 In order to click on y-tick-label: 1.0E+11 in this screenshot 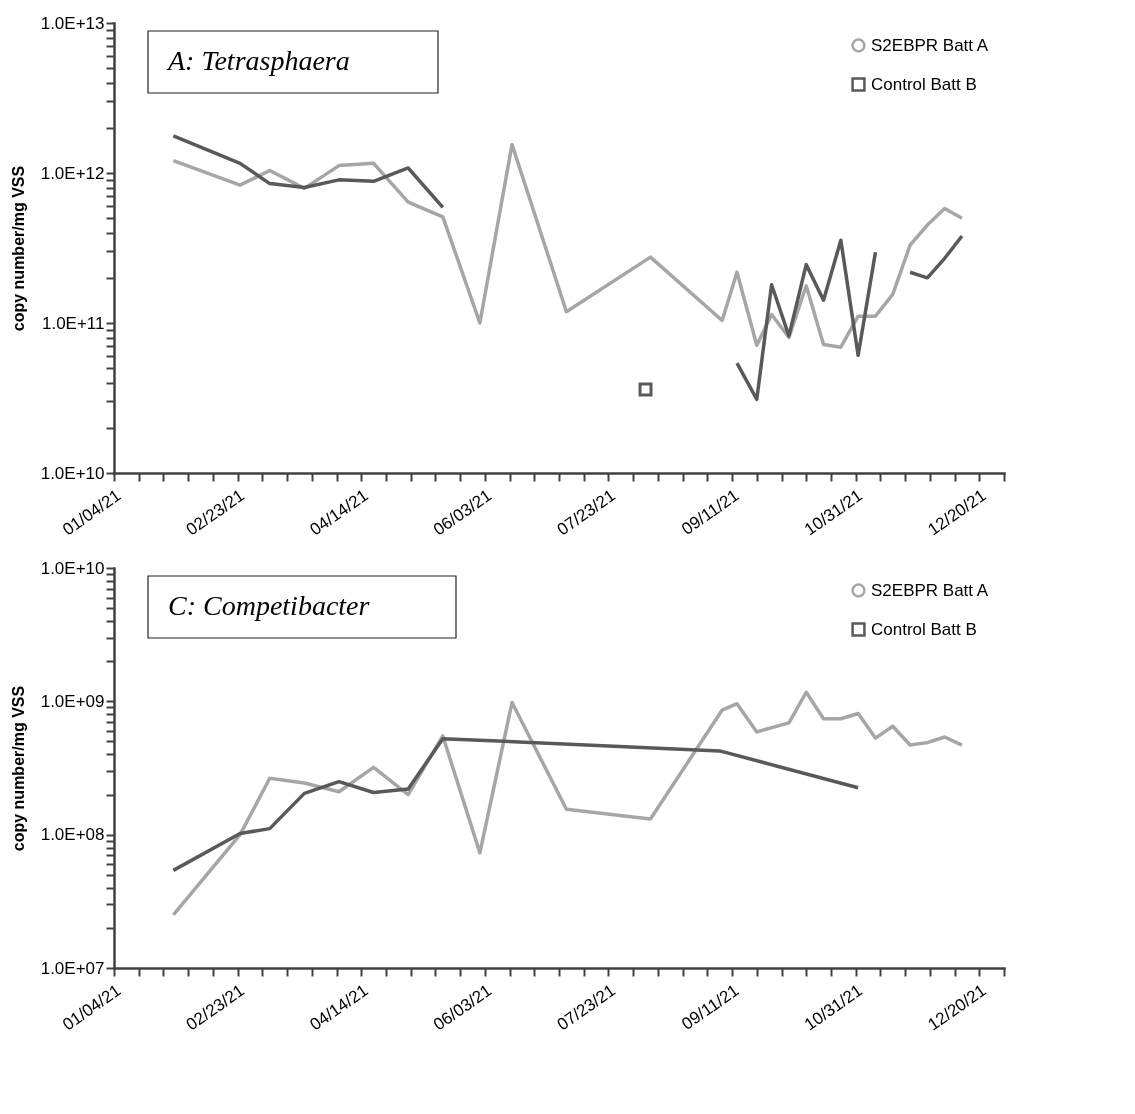, I will do `click(73, 323)`.